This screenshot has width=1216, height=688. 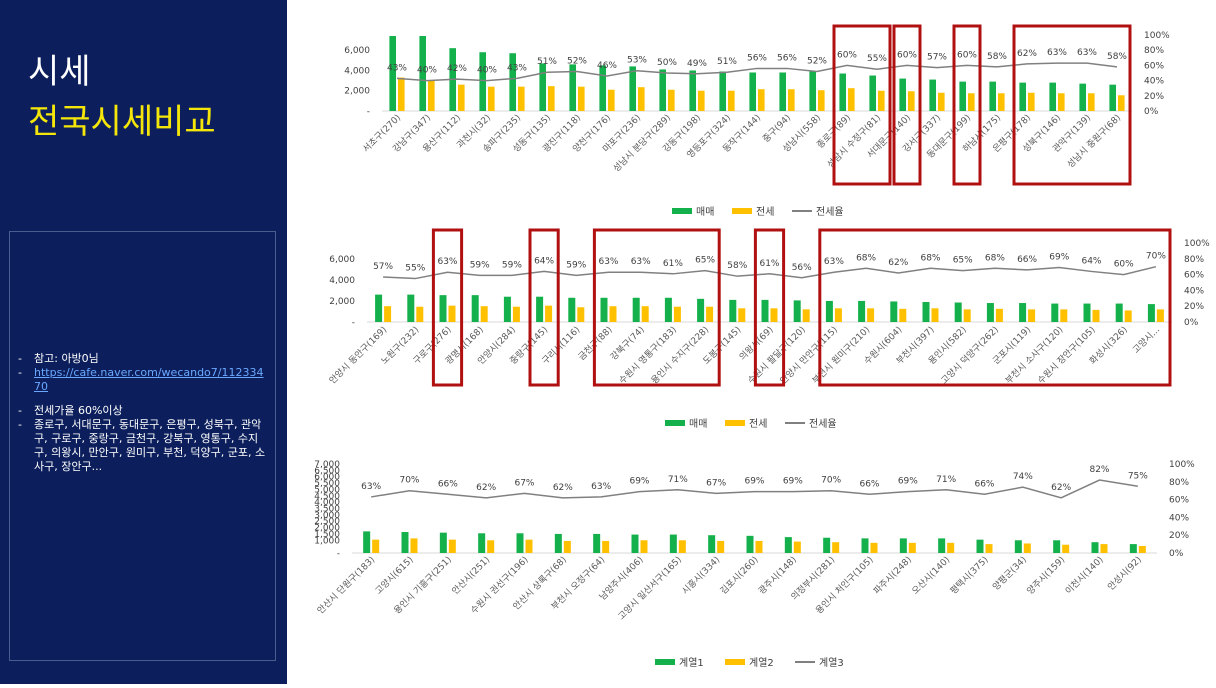 What do you see at coordinates (1061, 488) in the screenshot?
I see `data-label: 62%` at bounding box center [1061, 488].